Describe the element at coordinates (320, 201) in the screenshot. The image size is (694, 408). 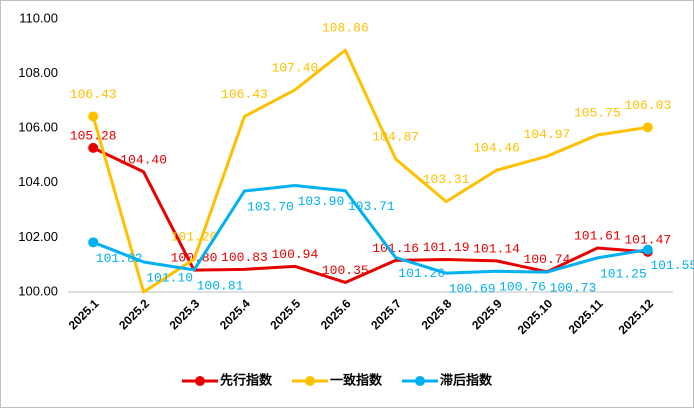
I see `value-label: 103.90` at that location.